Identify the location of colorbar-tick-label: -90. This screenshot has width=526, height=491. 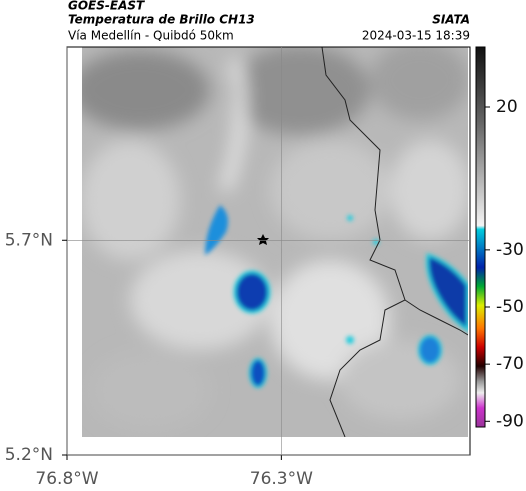
(510, 421).